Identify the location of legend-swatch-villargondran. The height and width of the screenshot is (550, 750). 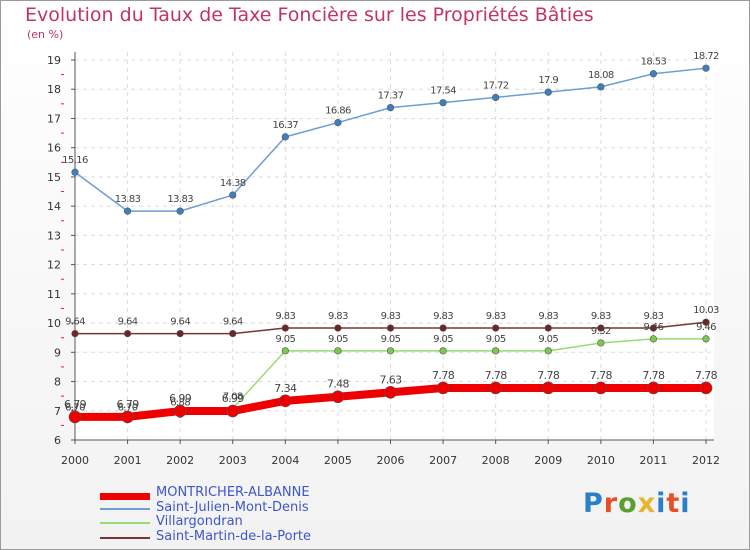
(125, 523).